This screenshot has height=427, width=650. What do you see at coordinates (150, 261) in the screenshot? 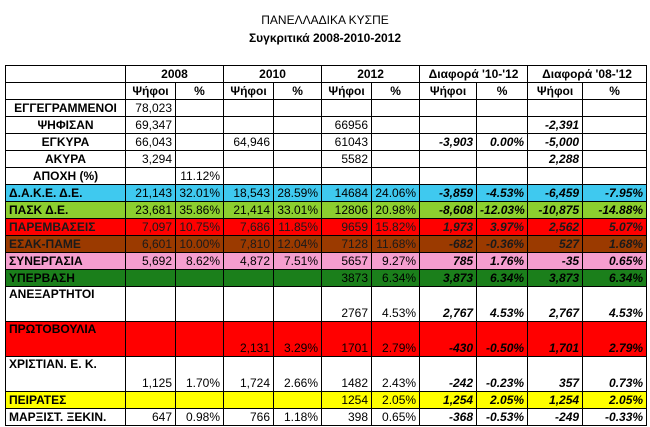
I see `cell: 5,692` at bounding box center [150, 261].